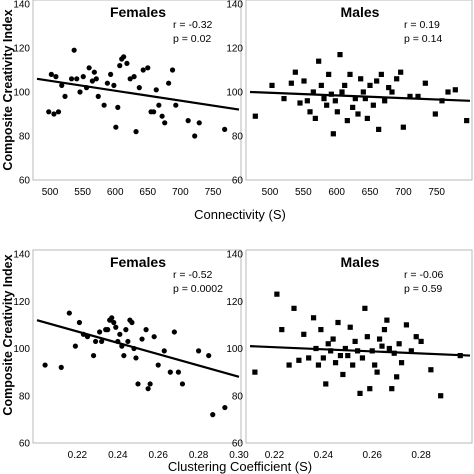 The image size is (474, 474). I want to click on panel-title: Males, so click(360, 12).